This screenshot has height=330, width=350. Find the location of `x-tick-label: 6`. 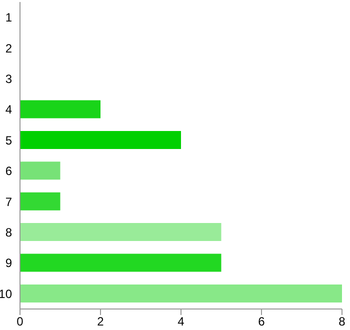

x-tick-label: 6 is located at coordinates (262, 321).